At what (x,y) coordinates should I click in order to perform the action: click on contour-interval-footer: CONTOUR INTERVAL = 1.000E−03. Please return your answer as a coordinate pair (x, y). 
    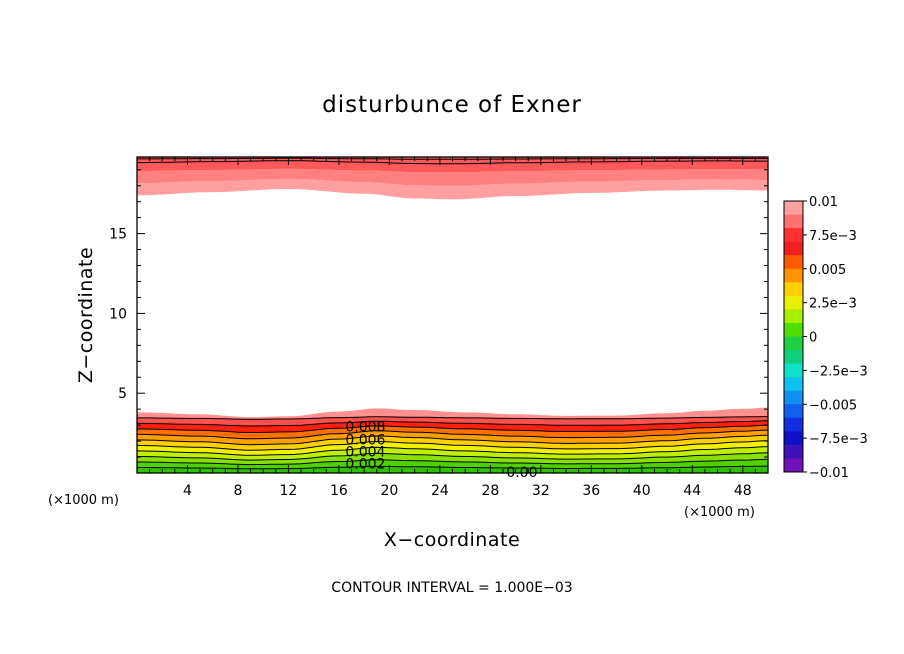
    Looking at the image, I should click on (451, 588).